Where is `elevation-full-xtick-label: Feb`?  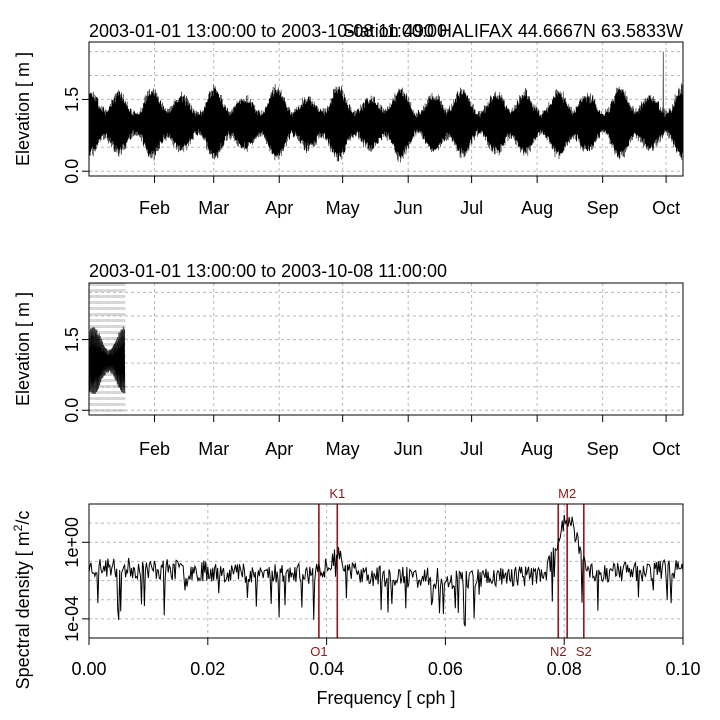
elevation-full-xtick-label: Feb is located at coordinates (154, 208).